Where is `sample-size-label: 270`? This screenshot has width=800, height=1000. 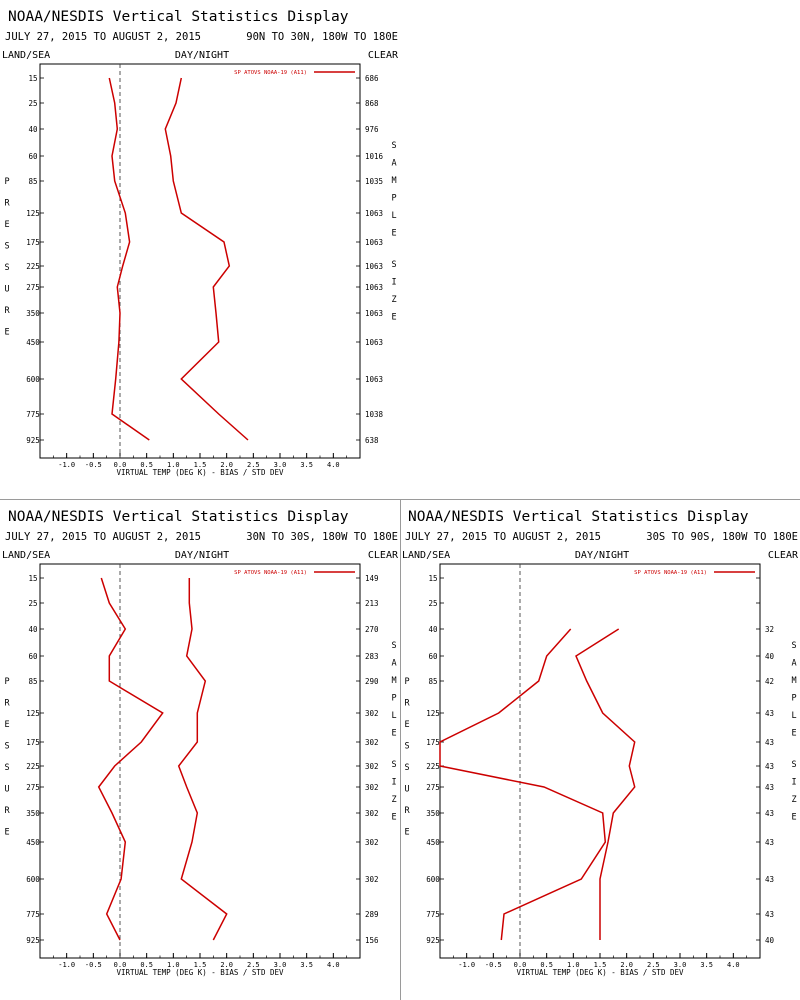
sample-size-label: 270 is located at coordinates (372, 629).